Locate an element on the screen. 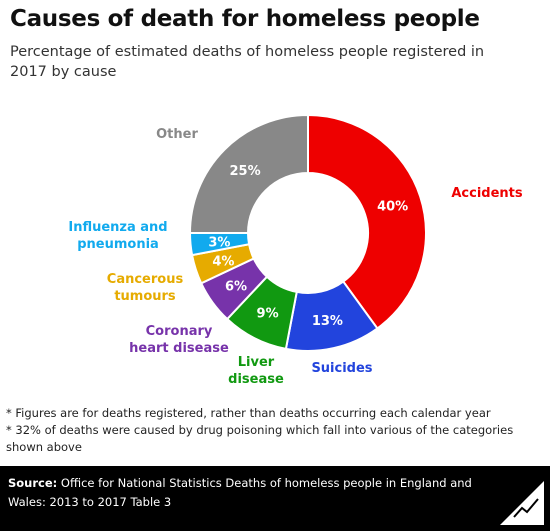 The image size is (550, 531). value-label-liver-disease: 9% is located at coordinates (268, 313).